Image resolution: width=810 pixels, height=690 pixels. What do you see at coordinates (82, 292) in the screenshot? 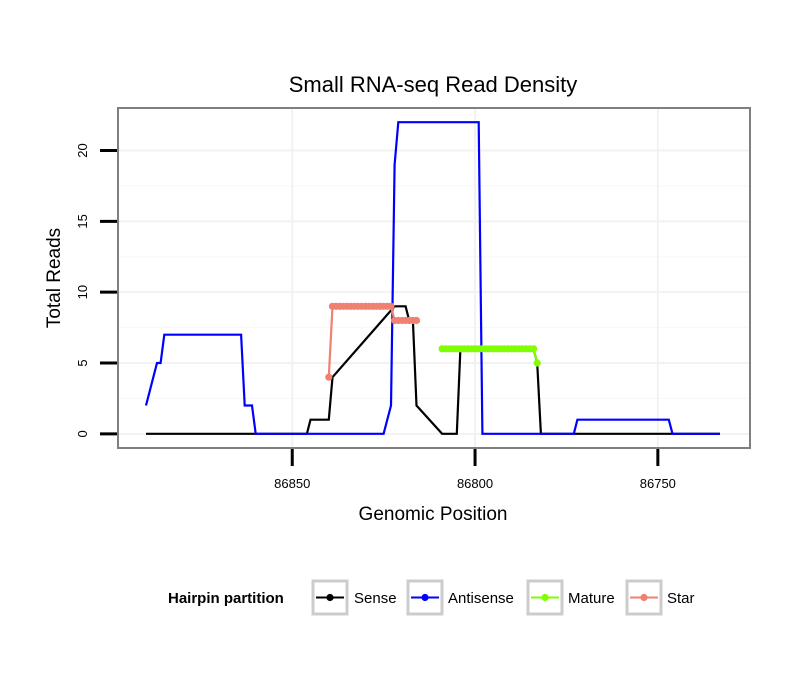
I see `y-tick-label: 10` at bounding box center [82, 292].